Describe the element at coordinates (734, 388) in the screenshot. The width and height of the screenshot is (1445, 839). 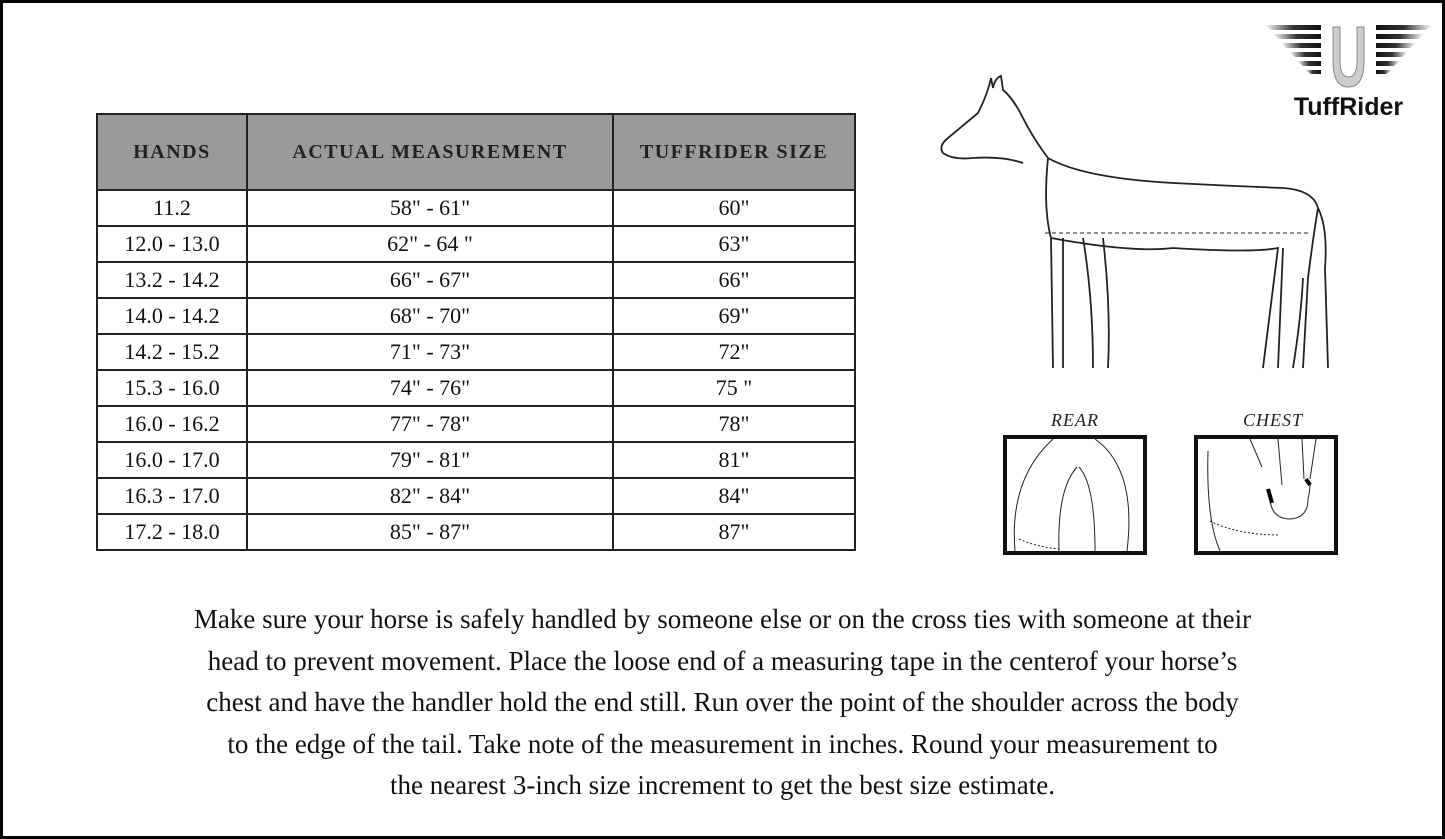
I see `cell-tuffrider-size: 75 "` at that location.